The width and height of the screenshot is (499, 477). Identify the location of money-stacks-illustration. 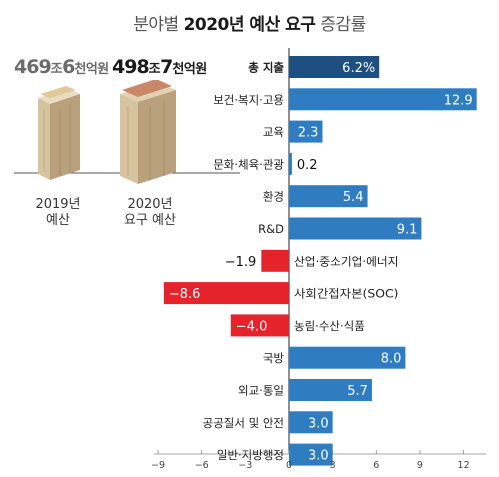
(127, 132).